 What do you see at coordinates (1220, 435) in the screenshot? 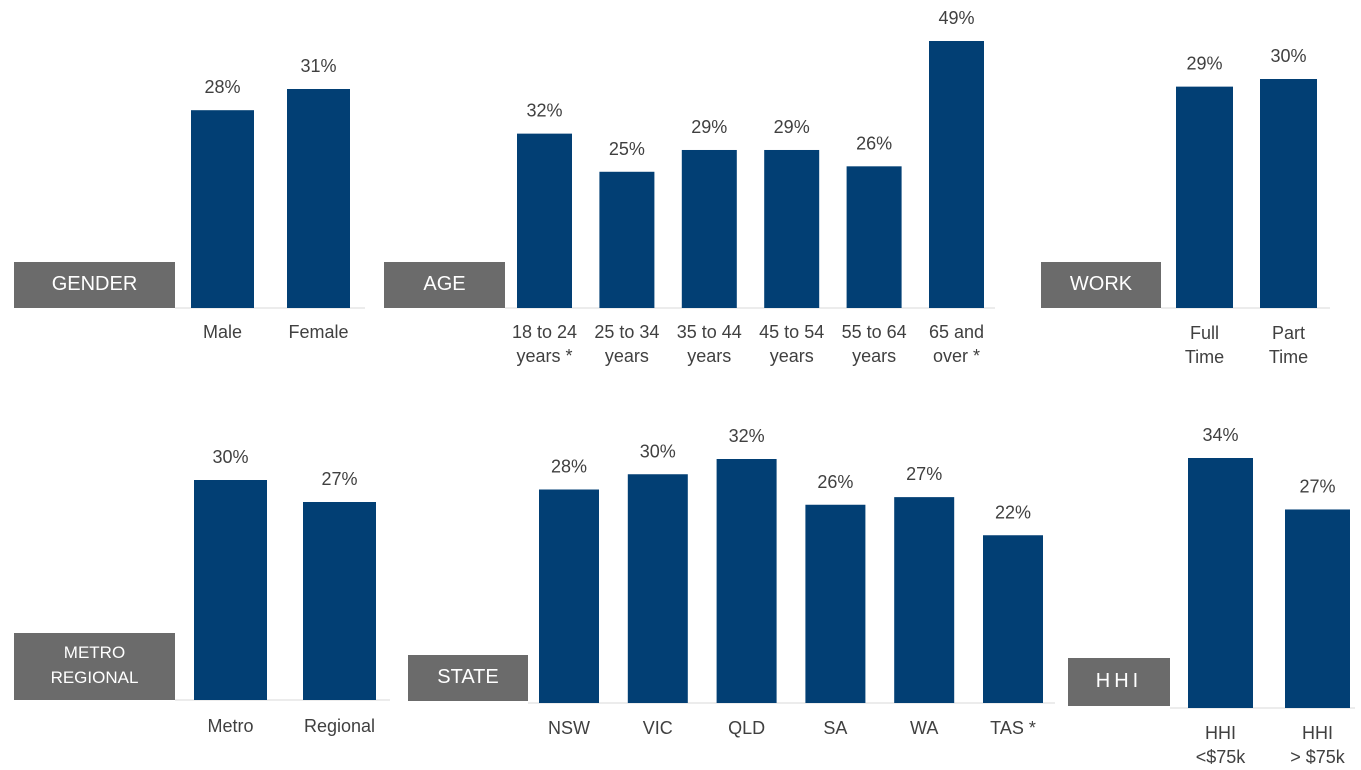
I see `value-label: 34%` at bounding box center [1220, 435].